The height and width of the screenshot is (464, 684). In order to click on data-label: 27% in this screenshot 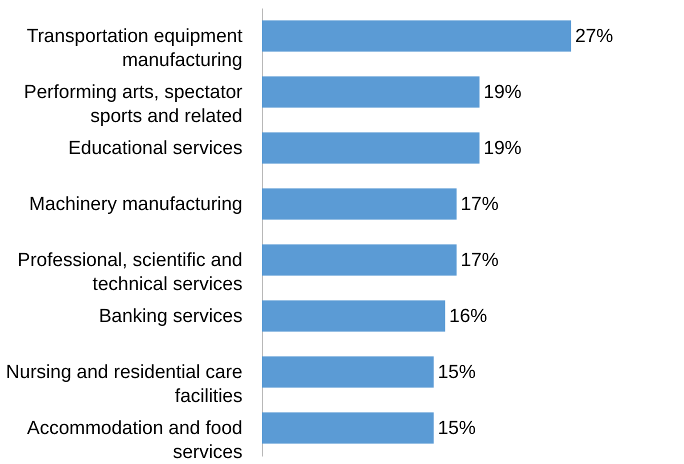, I will do `click(594, 36)`.